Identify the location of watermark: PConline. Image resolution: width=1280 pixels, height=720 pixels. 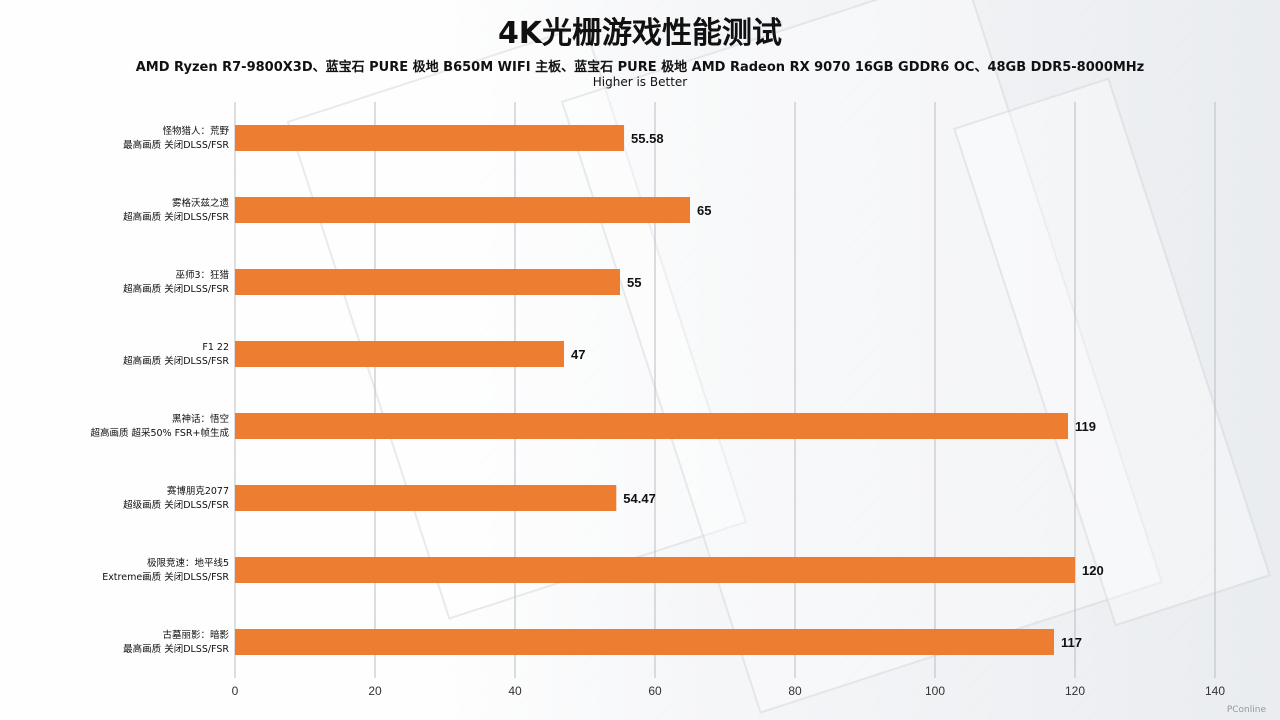
(1246, 710).